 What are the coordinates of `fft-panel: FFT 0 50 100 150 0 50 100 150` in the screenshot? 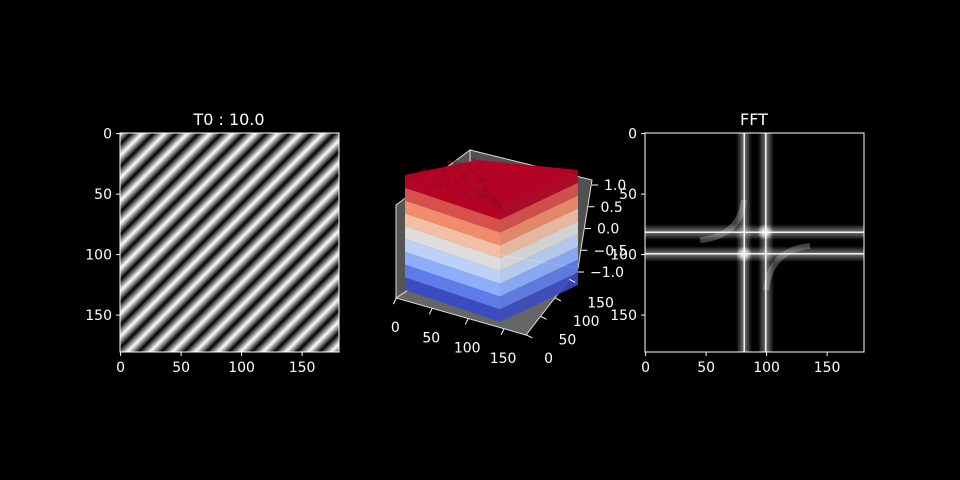 It's located at (737, 243).